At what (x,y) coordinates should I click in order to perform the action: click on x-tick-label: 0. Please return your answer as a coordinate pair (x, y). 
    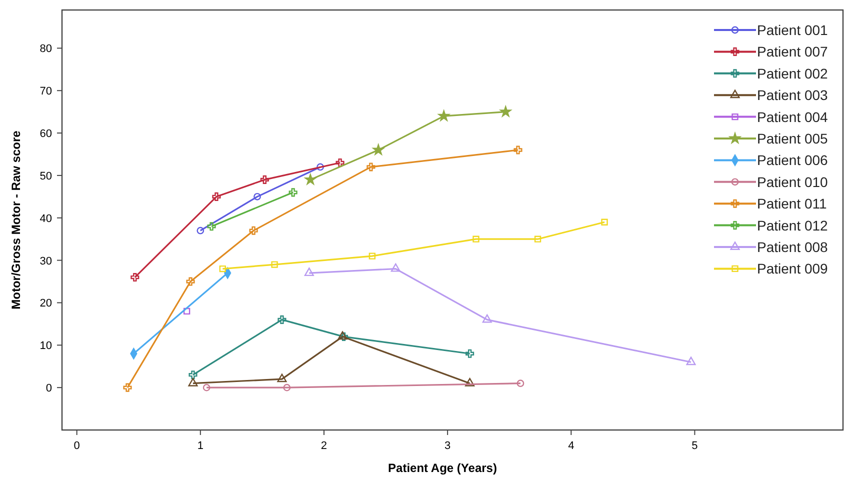
    Looking at the image, I should click on (77, 446).